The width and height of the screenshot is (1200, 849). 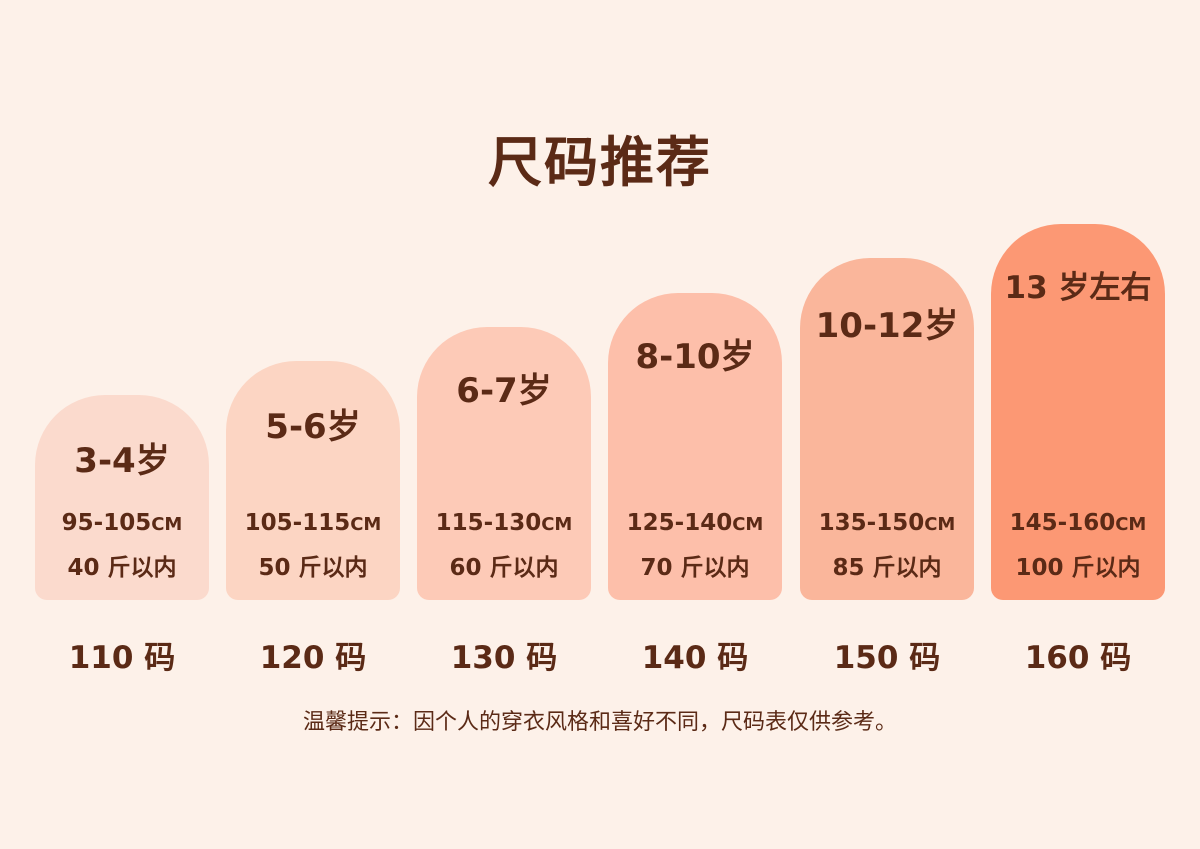 What do you see at coordinates (504, 658) in the screenshot?
I see `size-label-130: 130 码` at bounding box center [504, 658].